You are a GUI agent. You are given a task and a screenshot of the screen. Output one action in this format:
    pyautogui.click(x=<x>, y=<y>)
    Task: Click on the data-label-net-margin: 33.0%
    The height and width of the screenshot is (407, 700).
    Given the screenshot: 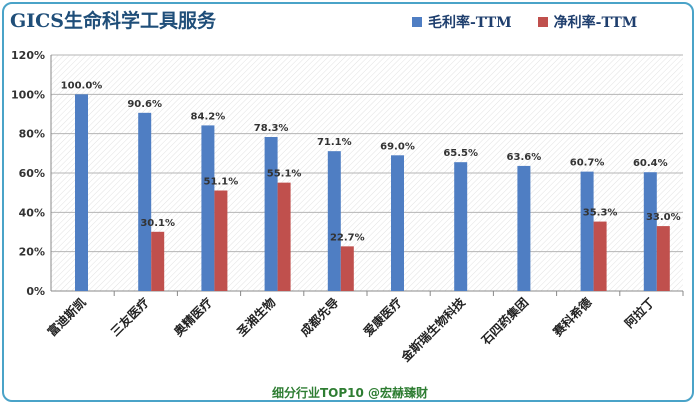 What is the action you would take?
    pyautogui.click(x=663, y=217)
    